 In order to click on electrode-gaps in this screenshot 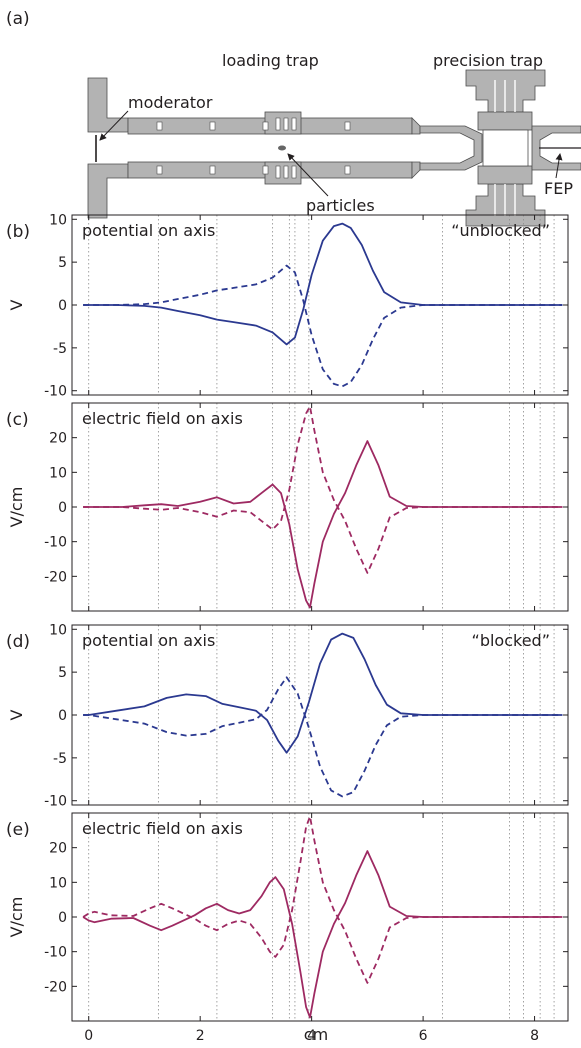, I will do `click(253, 148)`.